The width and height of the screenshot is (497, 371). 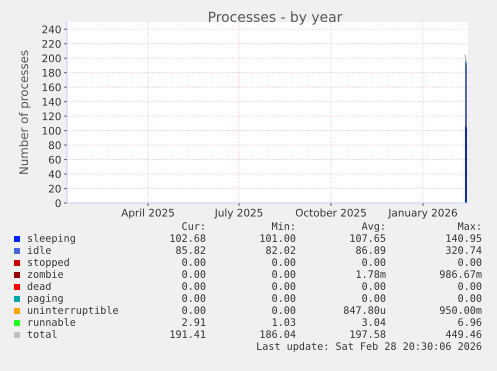 I want to click on text: 107.65, so click(x=368, y=238).